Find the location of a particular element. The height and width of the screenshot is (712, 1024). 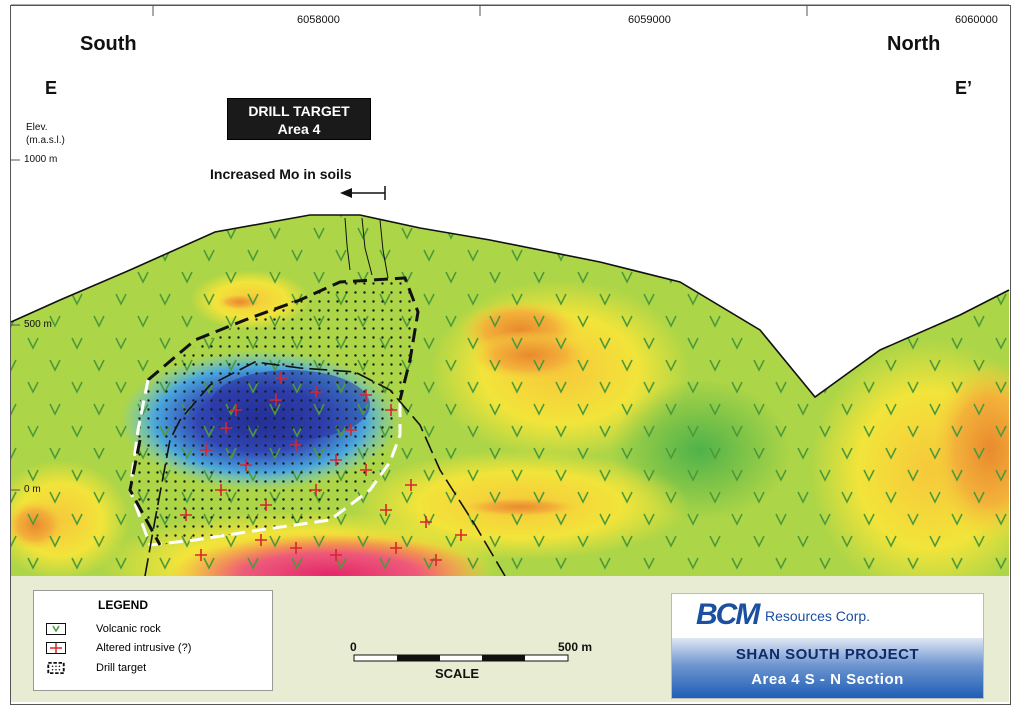

red-cross-symbol is located at coordinates (56, 648).